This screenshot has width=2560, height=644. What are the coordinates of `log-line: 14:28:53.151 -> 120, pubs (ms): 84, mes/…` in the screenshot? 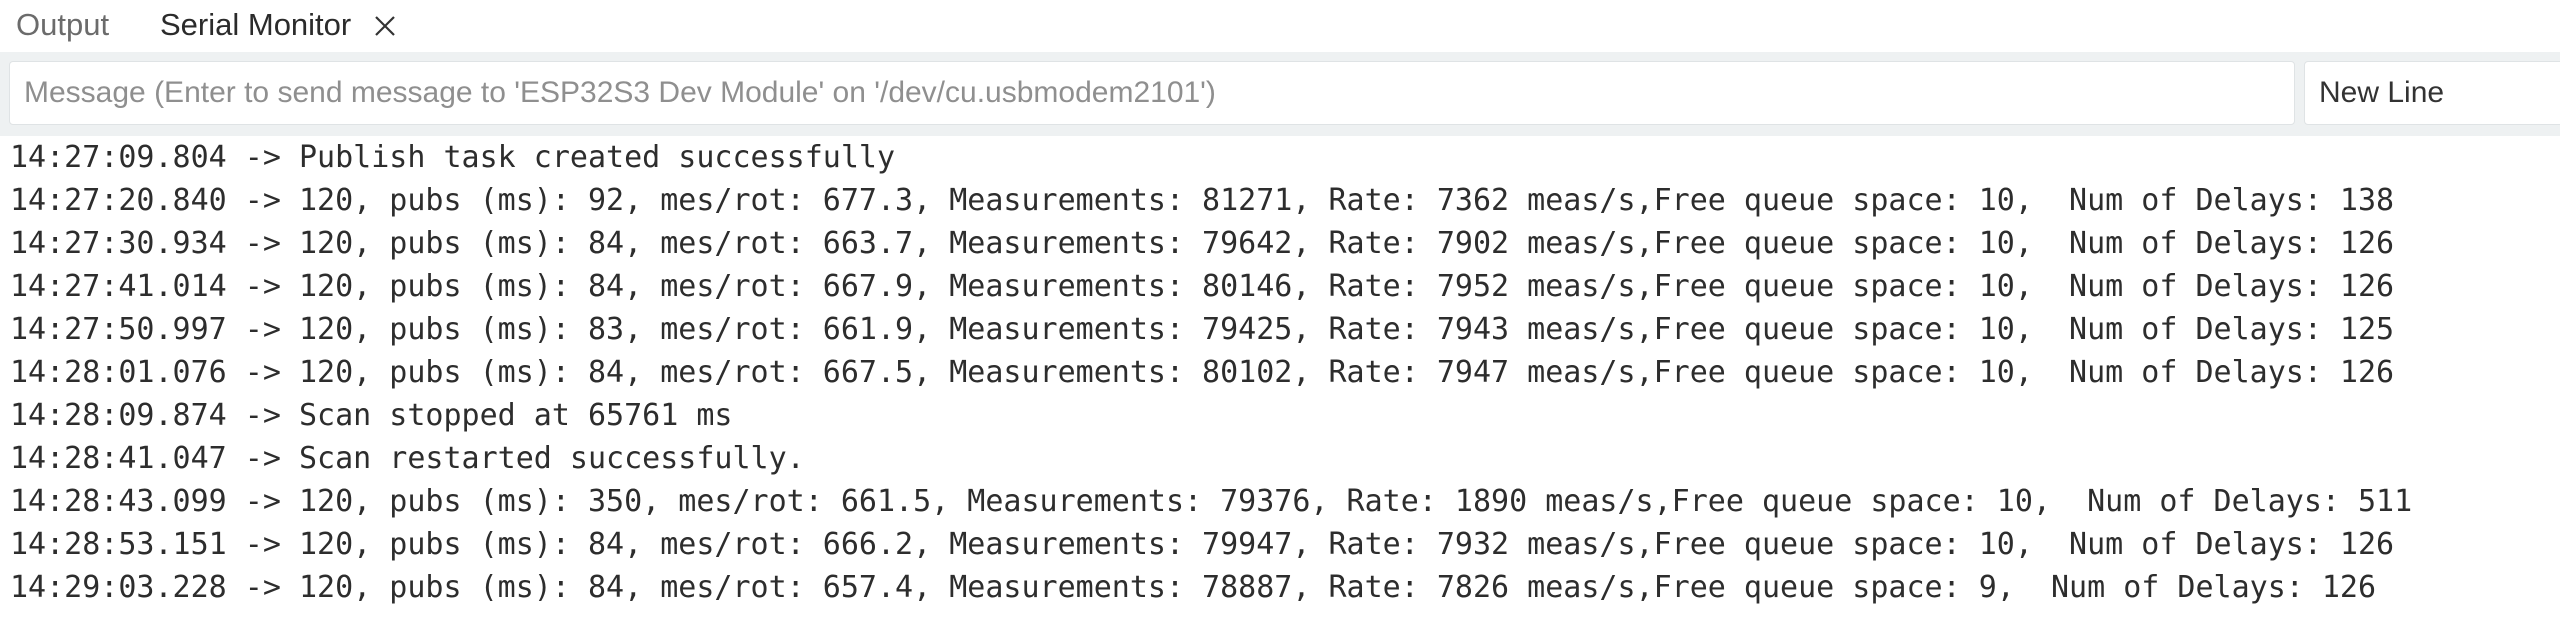 It's located at (1202, 544).